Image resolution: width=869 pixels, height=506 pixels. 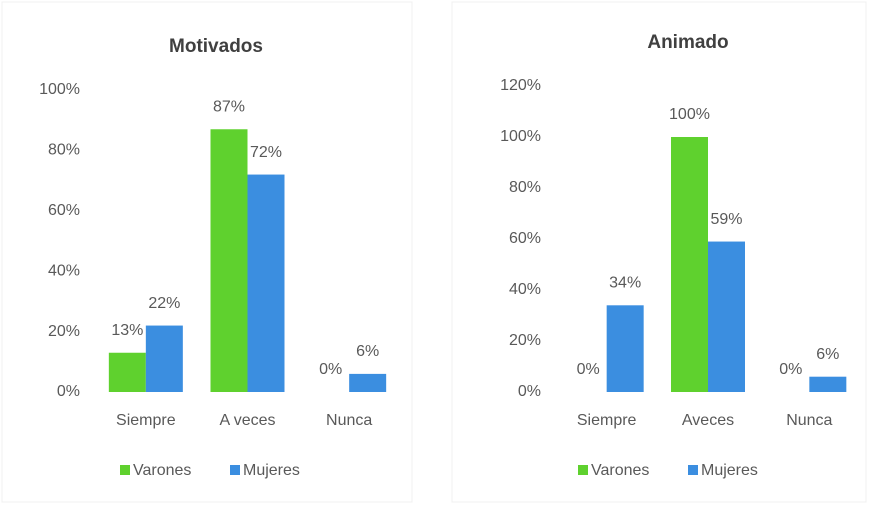 What do you see at coordinates (708, 420) in the screenshot?
I see `x-tick-label: Aveces` at bounding box center [708, 420].